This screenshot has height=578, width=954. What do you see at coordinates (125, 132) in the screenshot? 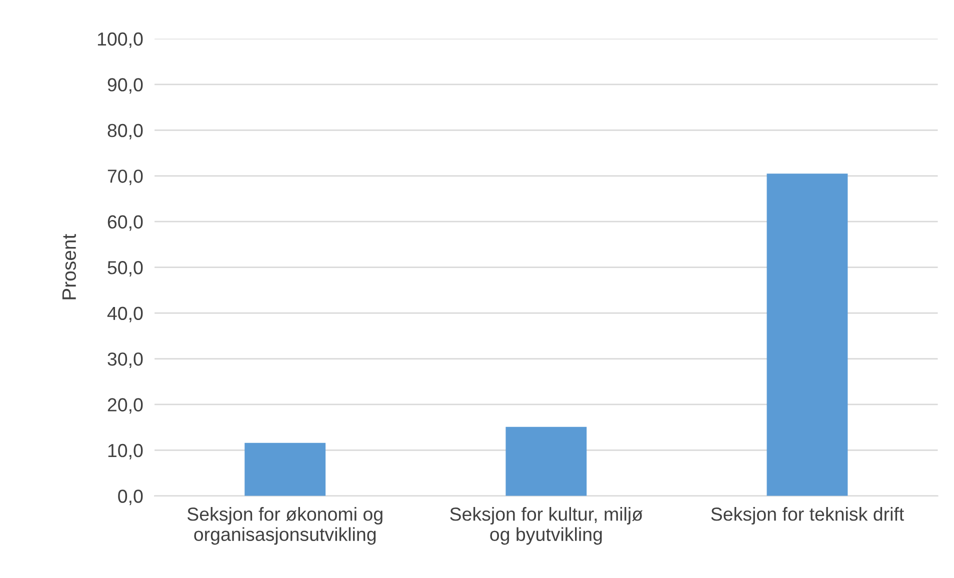
I see `y-tick-label: 80,0` at bounding box center [125, 132].